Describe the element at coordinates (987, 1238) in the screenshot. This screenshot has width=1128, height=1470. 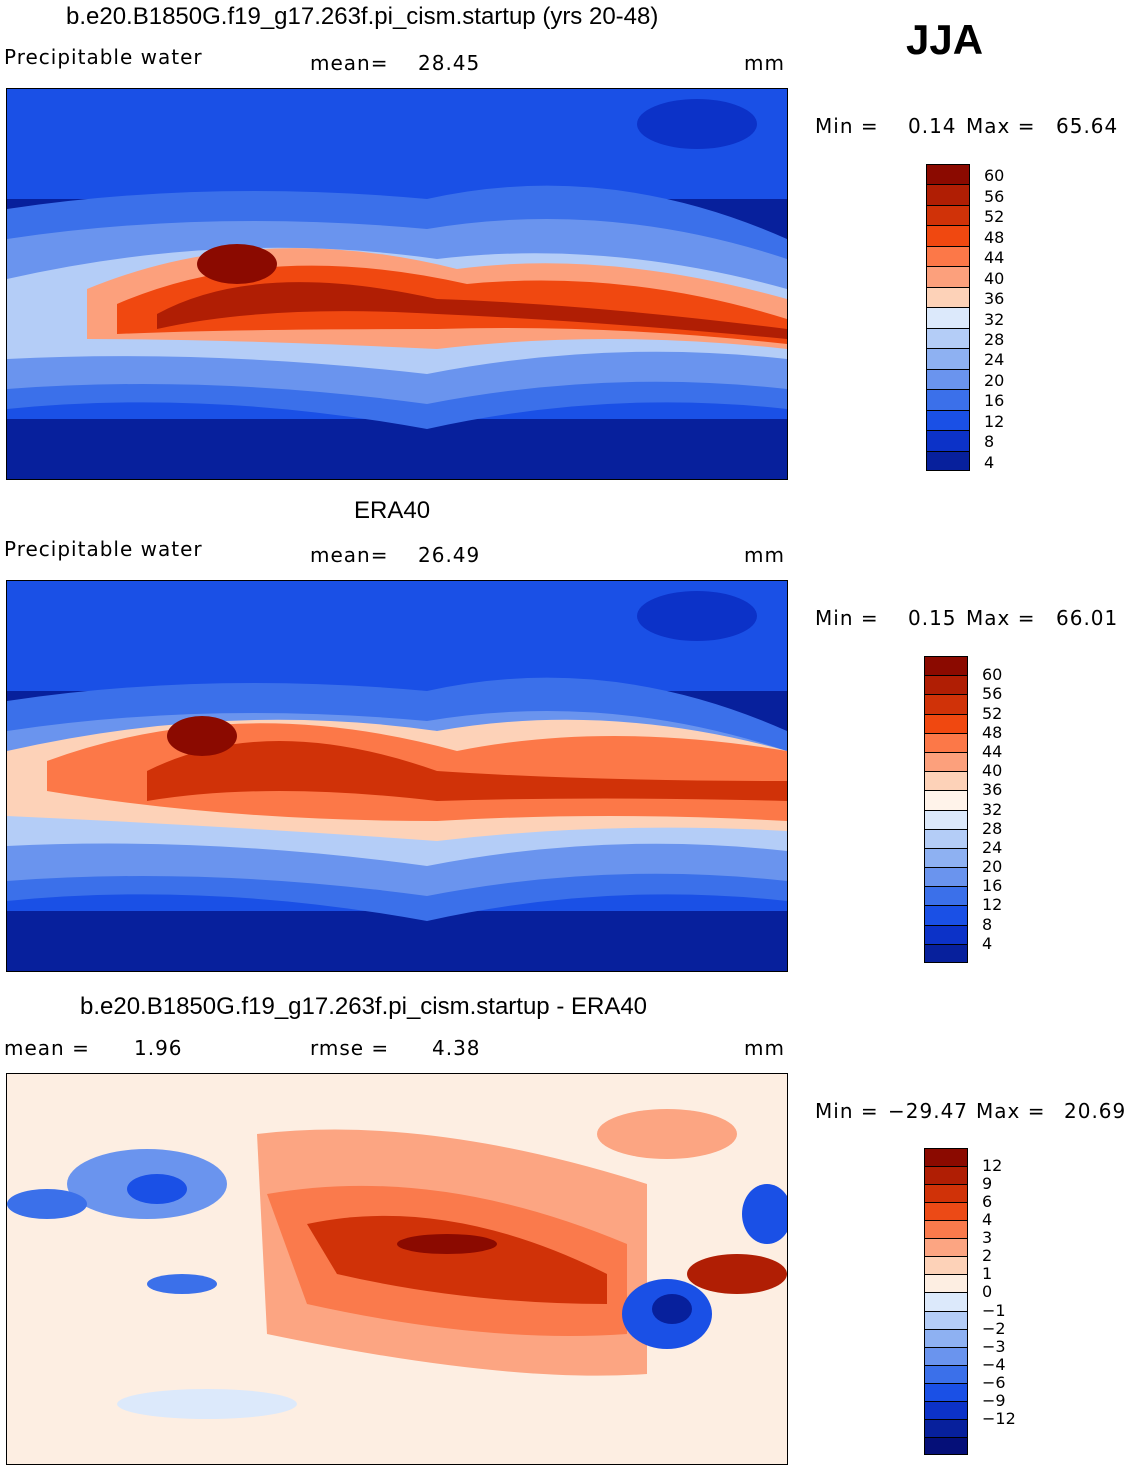
I see `colorbar-tick-label: 3` at that location.